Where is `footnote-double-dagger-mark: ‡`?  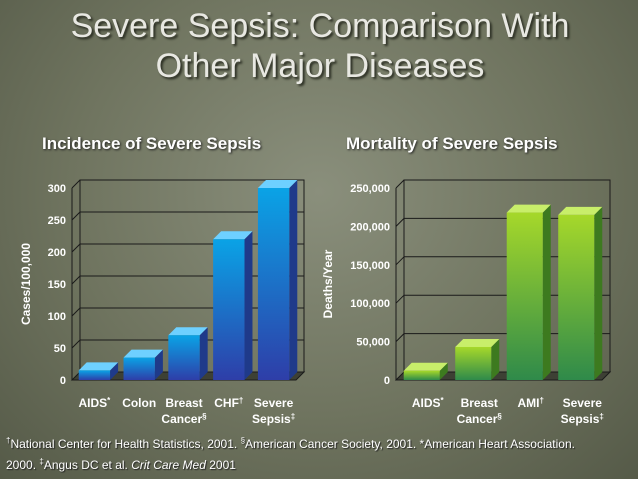 footnote-double-dagger-mark: ‡ is located at coordinates (41, 461).